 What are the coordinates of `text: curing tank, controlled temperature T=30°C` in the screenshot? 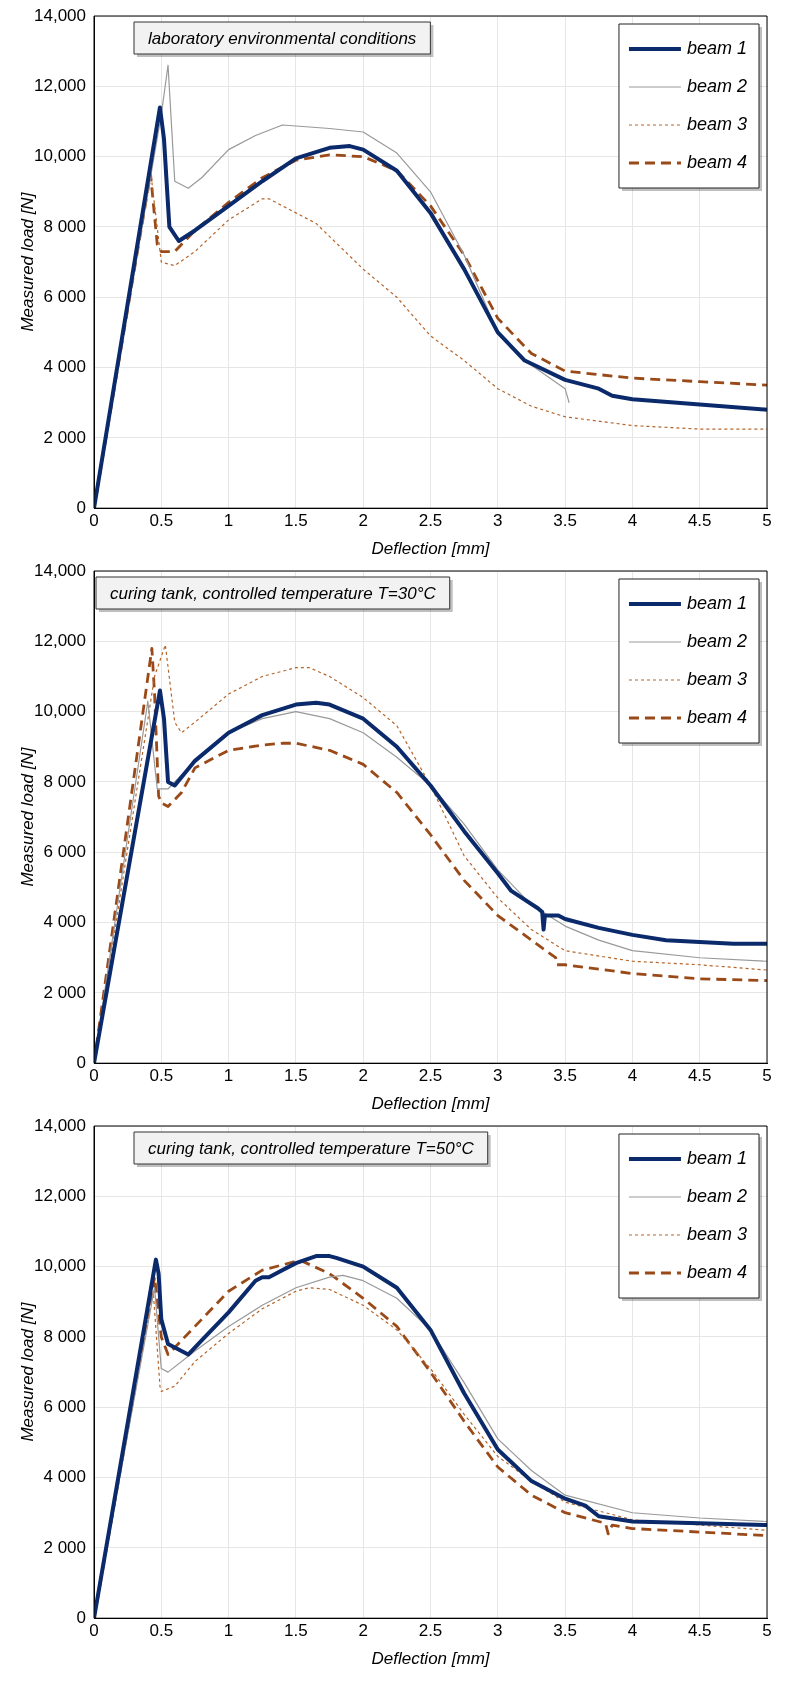 It's located at (273, 593).